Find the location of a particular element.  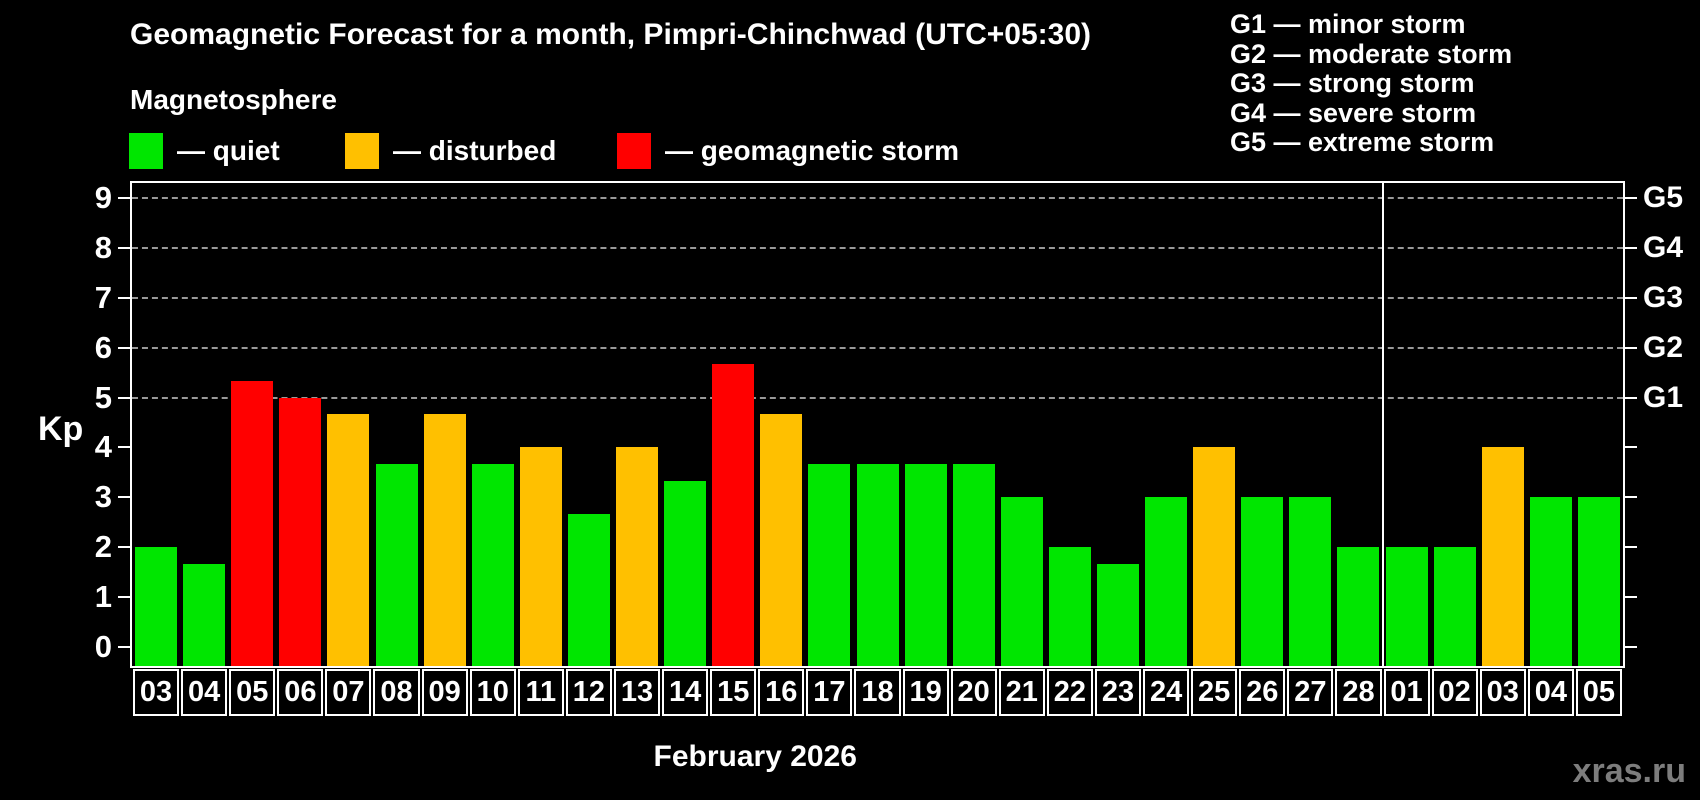

legend-label-storm: — geomagnetic storm is located at coordinates (812, 150).